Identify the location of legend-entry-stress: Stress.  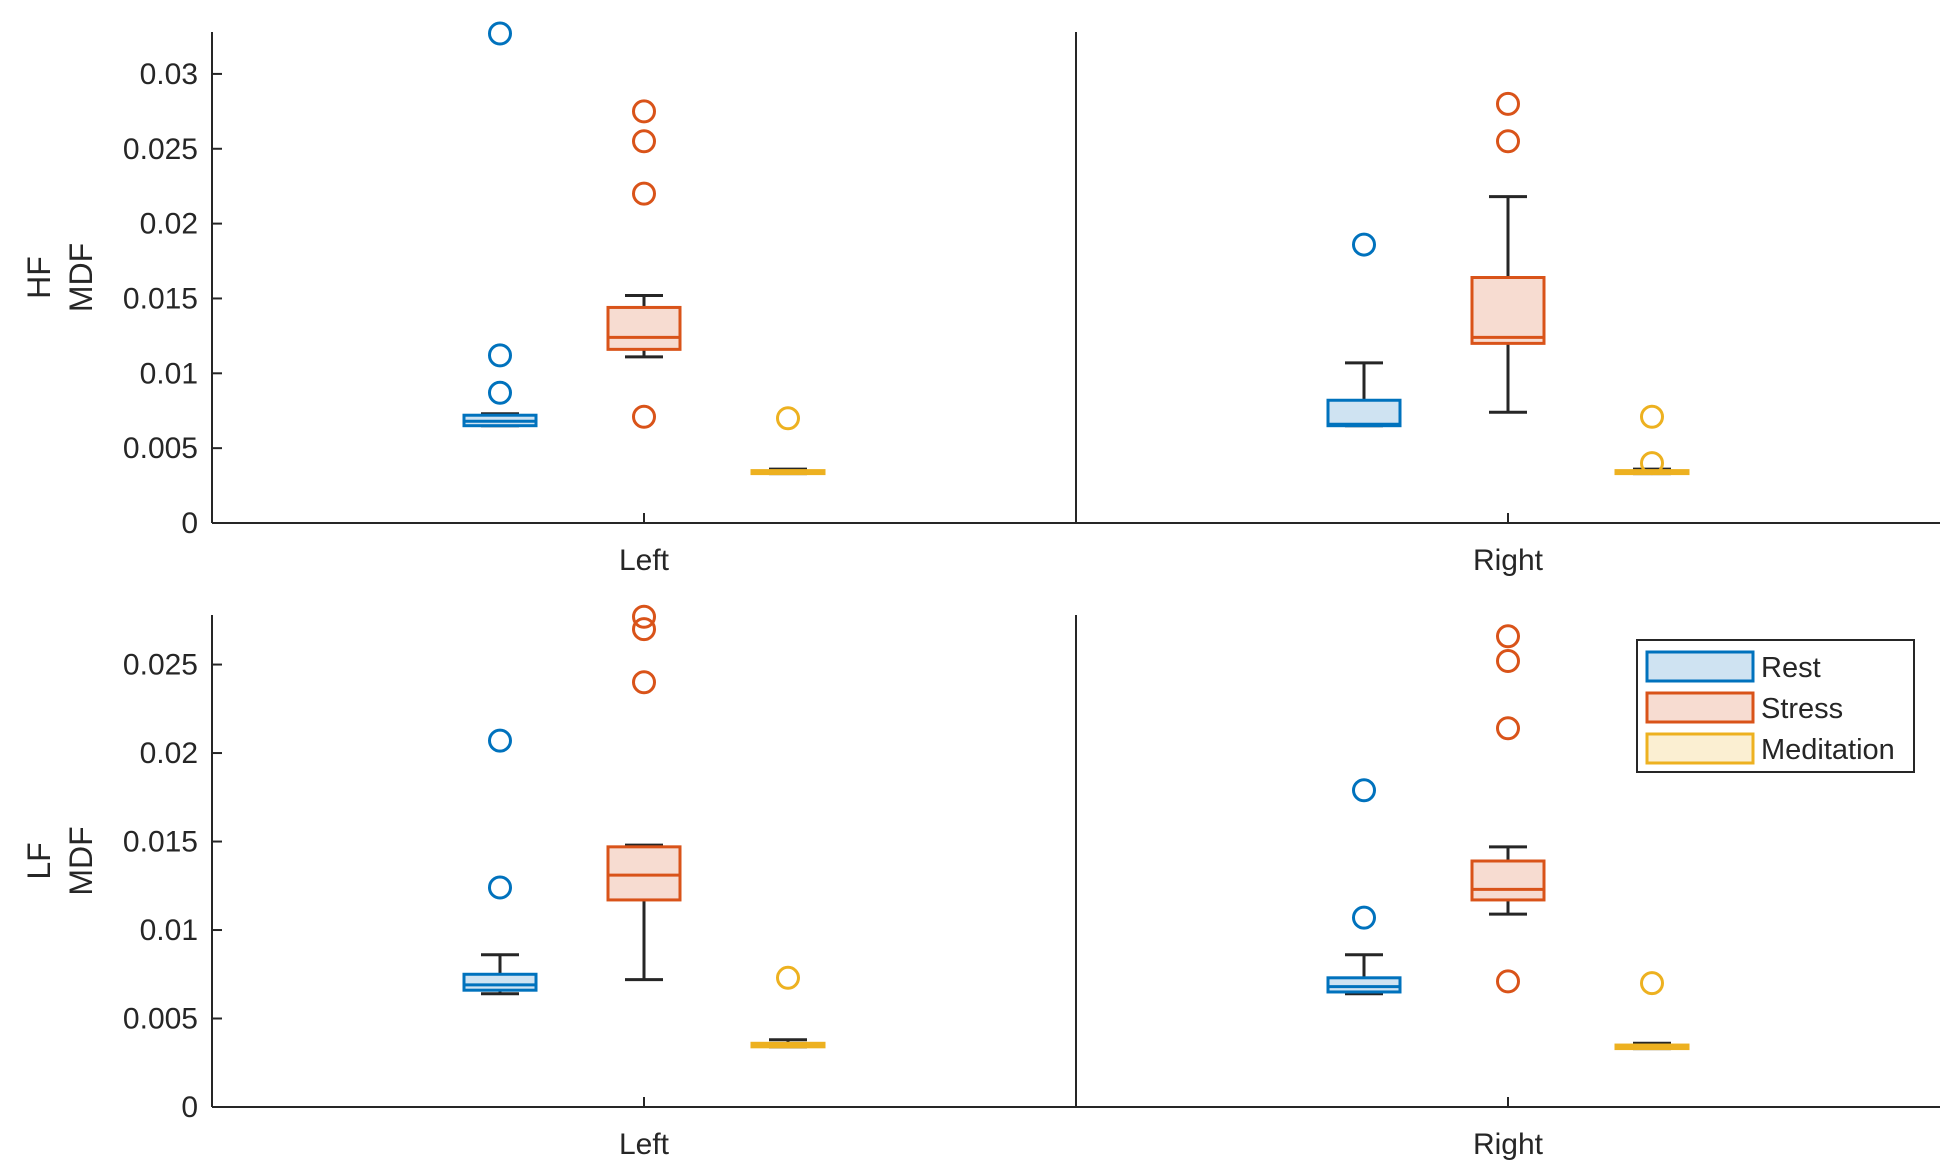
(1744, 708).